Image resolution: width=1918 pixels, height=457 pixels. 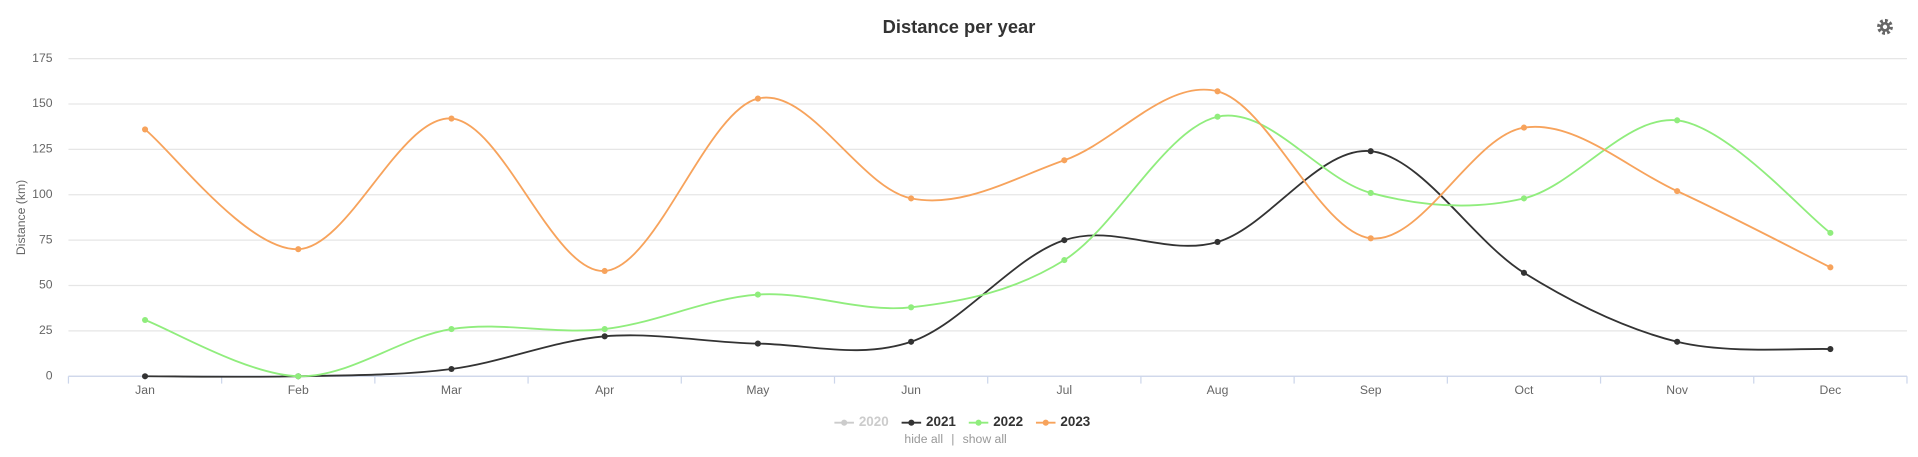 What do you see at coordinates (42, 58) in the screenshot?
I see `y-tick-label: 175` at bounding box center [42, 58].